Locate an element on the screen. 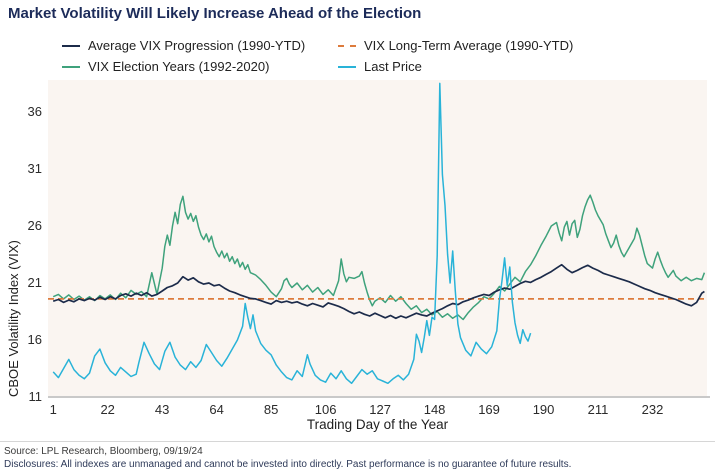 The height and width of the screenshot is (474, 715). legend-label: VIX Long-Term Average (1990-YTD) is located at coordinates (469, 45).